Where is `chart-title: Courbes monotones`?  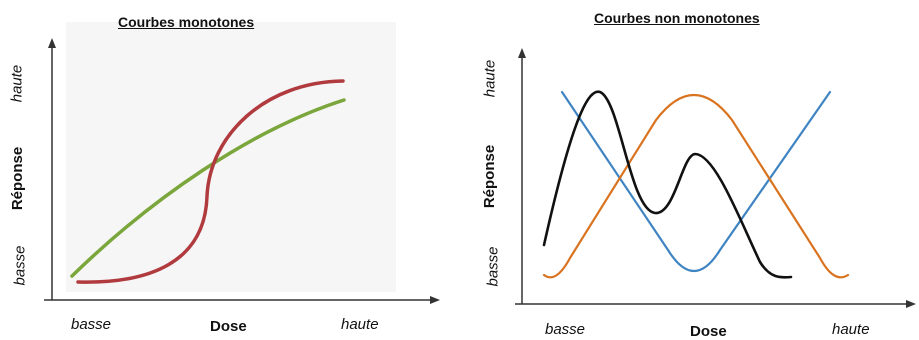 chart-title: Courbes monotones is located at coordinates (186, 22).